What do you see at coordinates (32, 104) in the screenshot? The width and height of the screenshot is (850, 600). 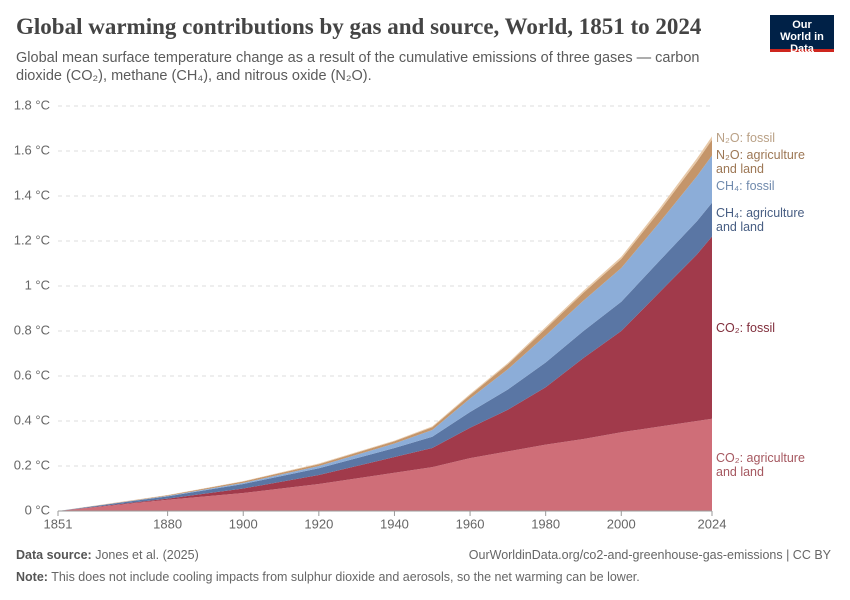 I see `y-tick-label: 1.8 °C` at bounding box center [32, 104].